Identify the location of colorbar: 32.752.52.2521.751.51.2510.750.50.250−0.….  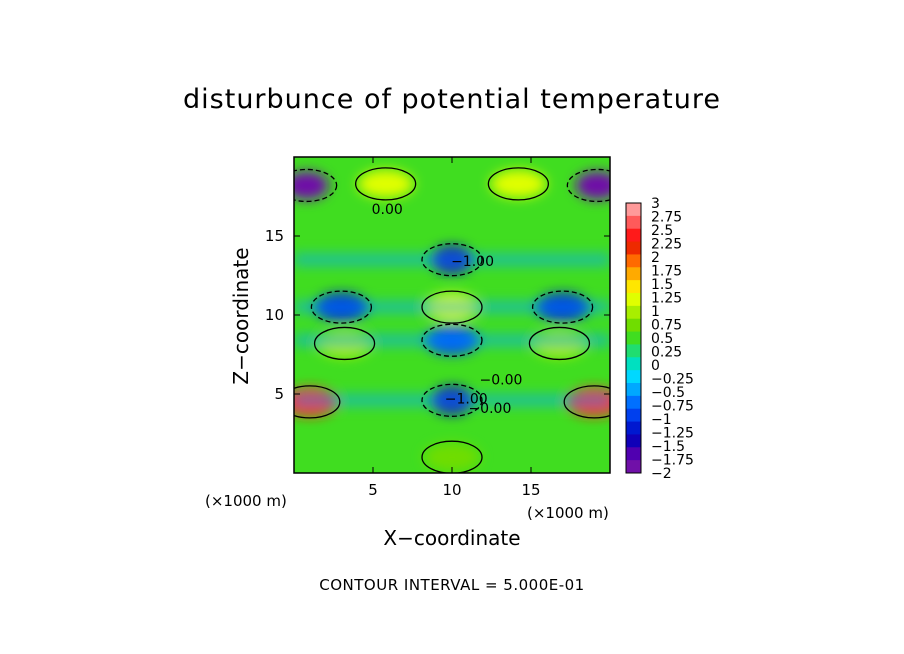
(659, 339).